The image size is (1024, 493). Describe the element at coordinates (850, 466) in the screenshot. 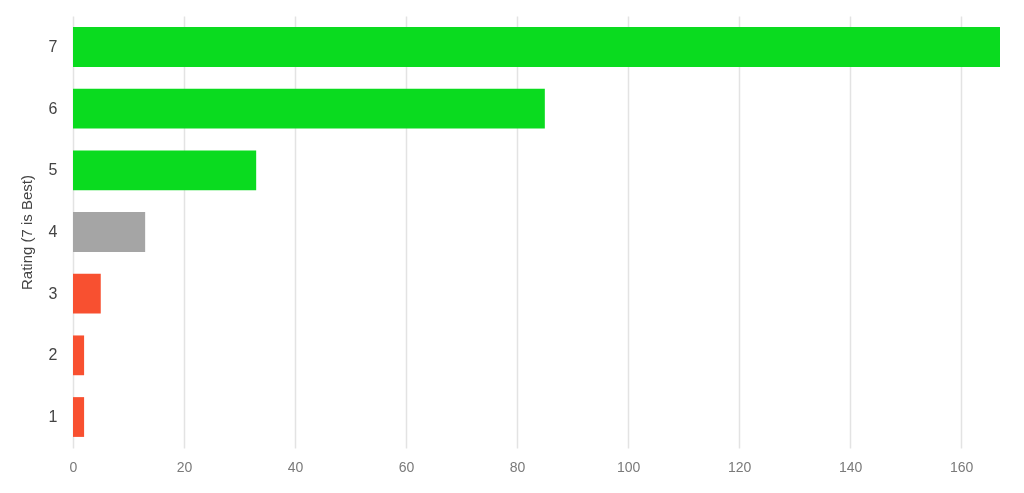

I see `x-tick-label: 140` at that location.